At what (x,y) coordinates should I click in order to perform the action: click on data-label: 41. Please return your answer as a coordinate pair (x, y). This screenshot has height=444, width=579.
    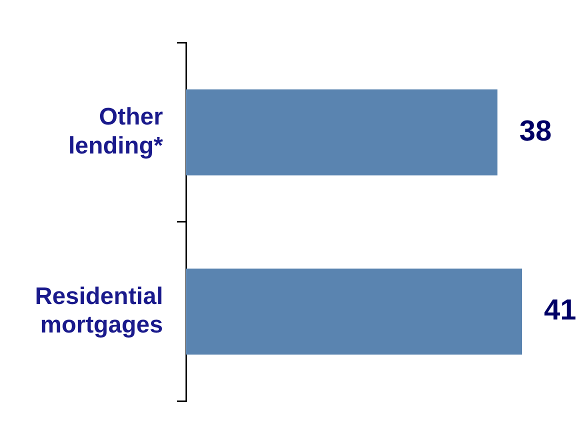
    Looking at the image, I should click on (560, 310).